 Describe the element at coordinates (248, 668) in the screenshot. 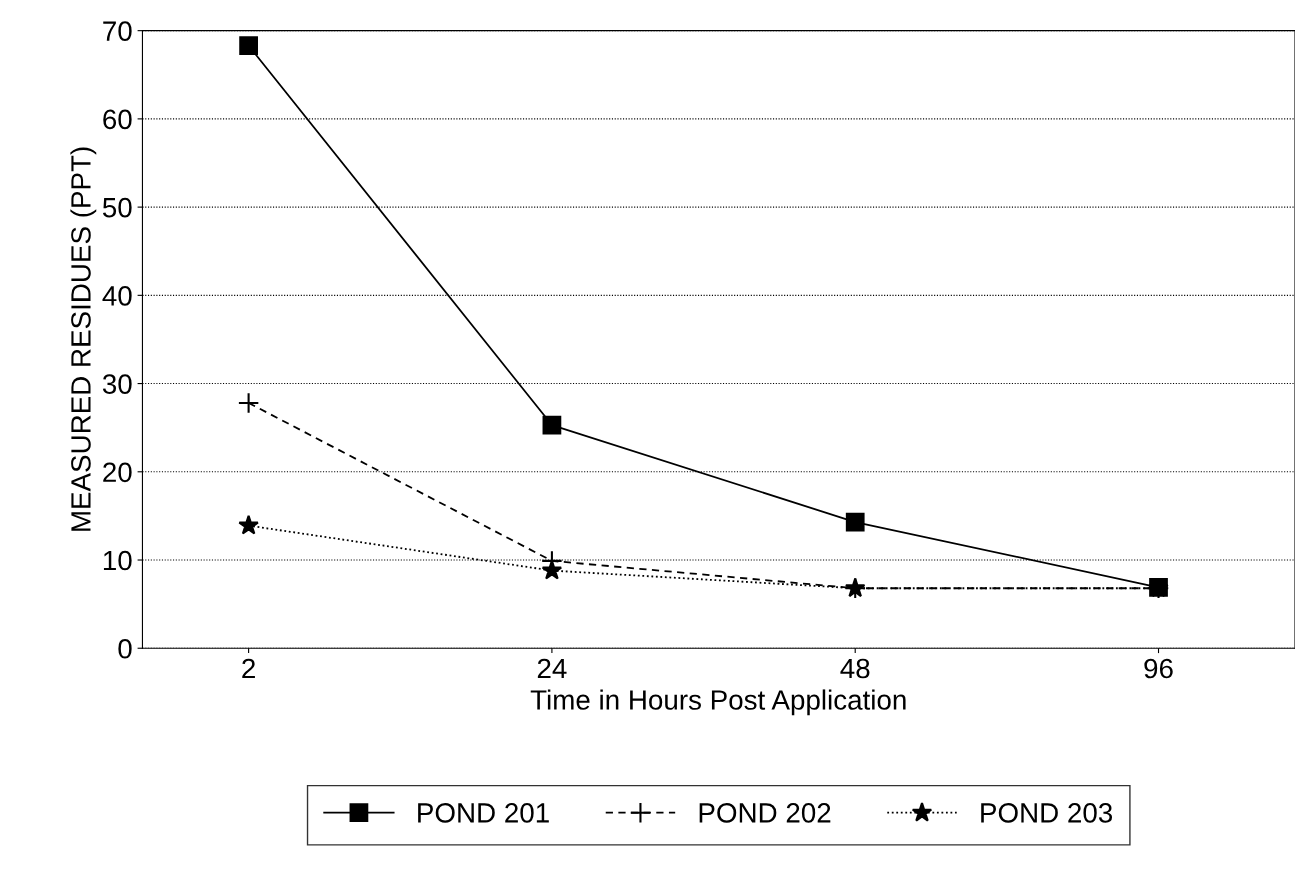

I see `x-tick-label: 2` at that location.